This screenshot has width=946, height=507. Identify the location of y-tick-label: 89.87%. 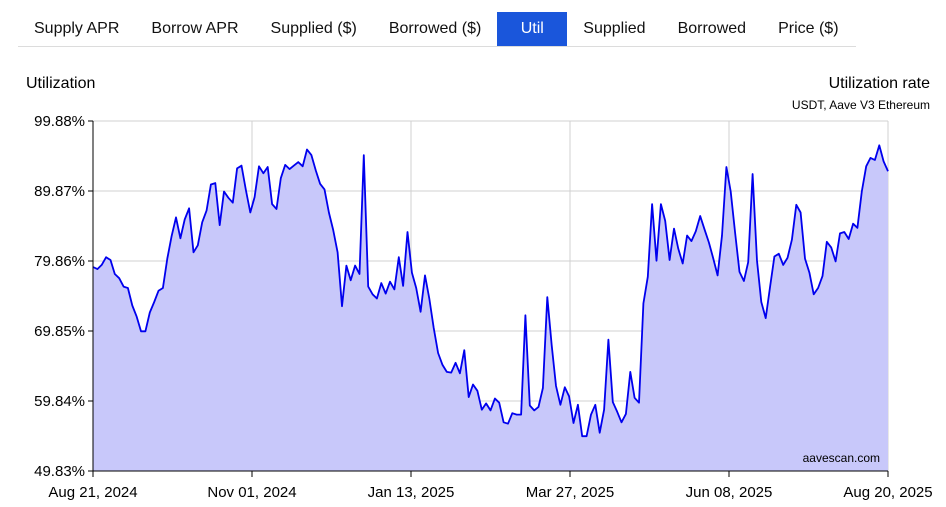
(59, 191).